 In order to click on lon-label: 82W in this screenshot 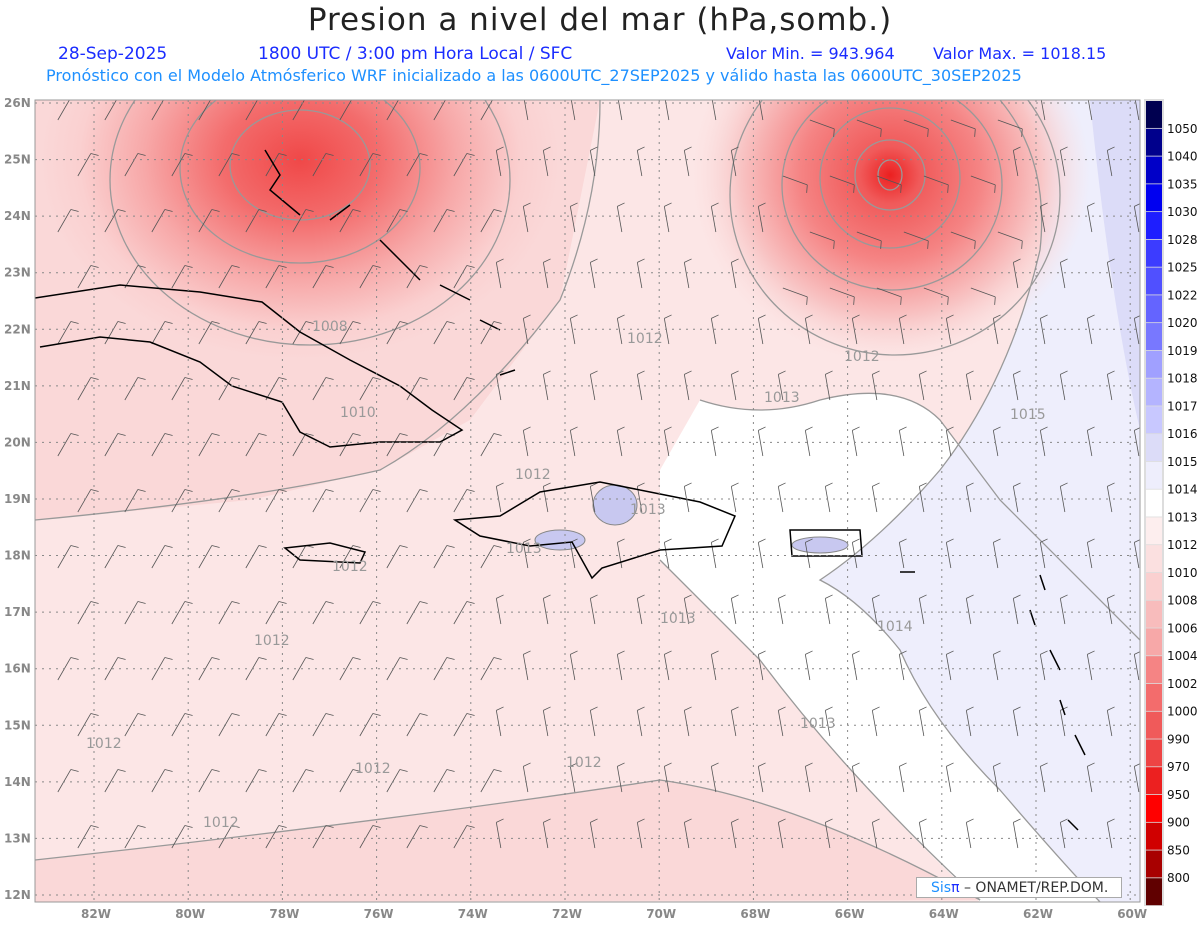, I will do `click(96, 914)`.